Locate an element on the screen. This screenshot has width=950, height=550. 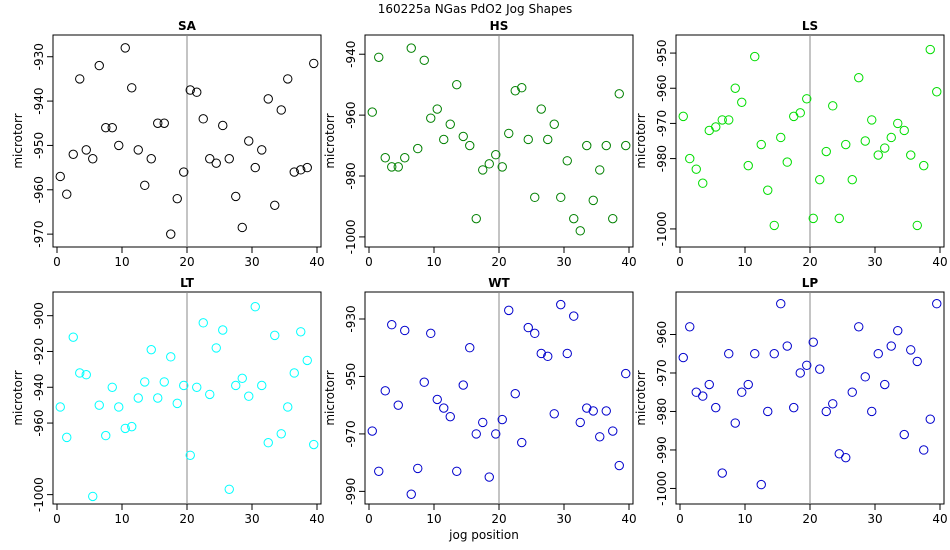
y-tick-label: -950 is located at coordinates (662, 52).